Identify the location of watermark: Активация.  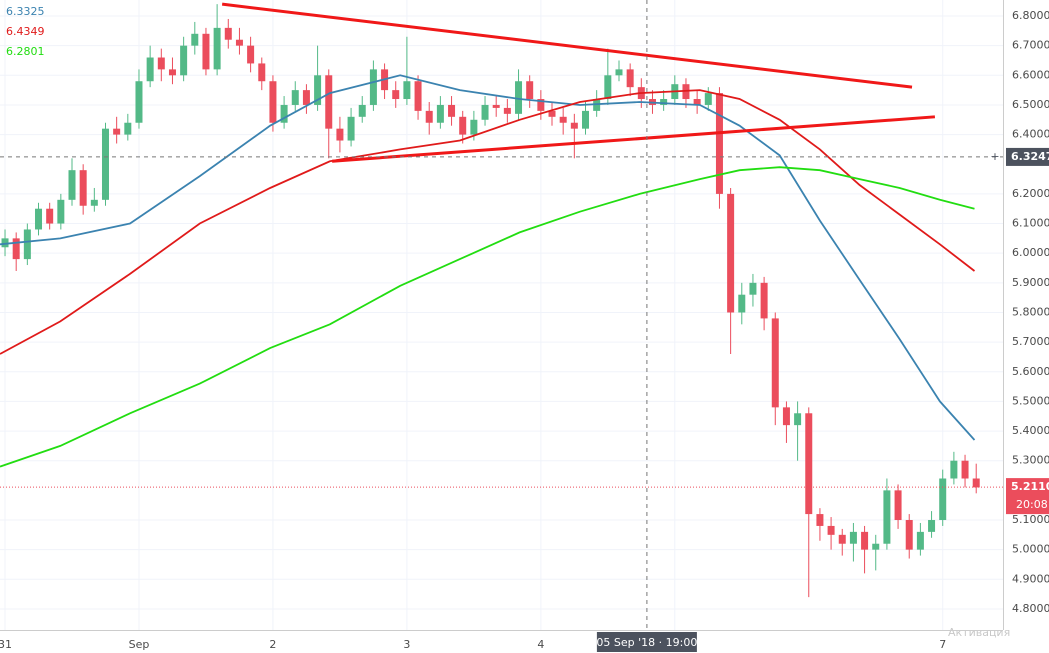
(979, 632).